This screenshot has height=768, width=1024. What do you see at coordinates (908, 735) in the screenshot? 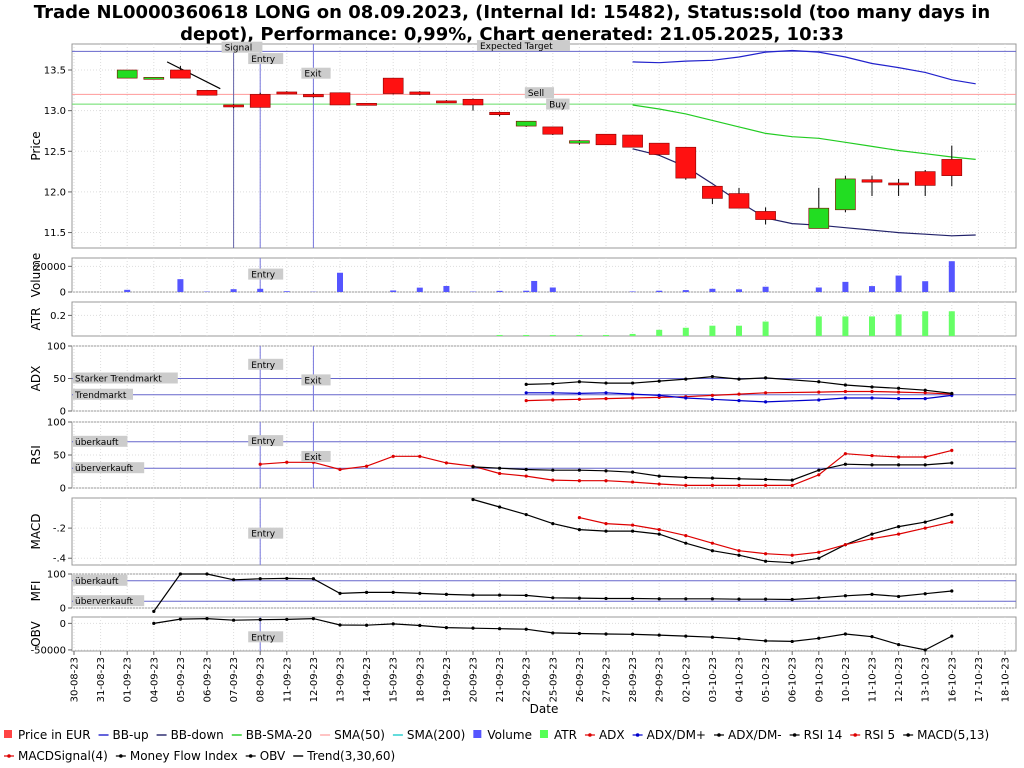
I see `legend-swatch-dot` at bounding box center [908, 735].